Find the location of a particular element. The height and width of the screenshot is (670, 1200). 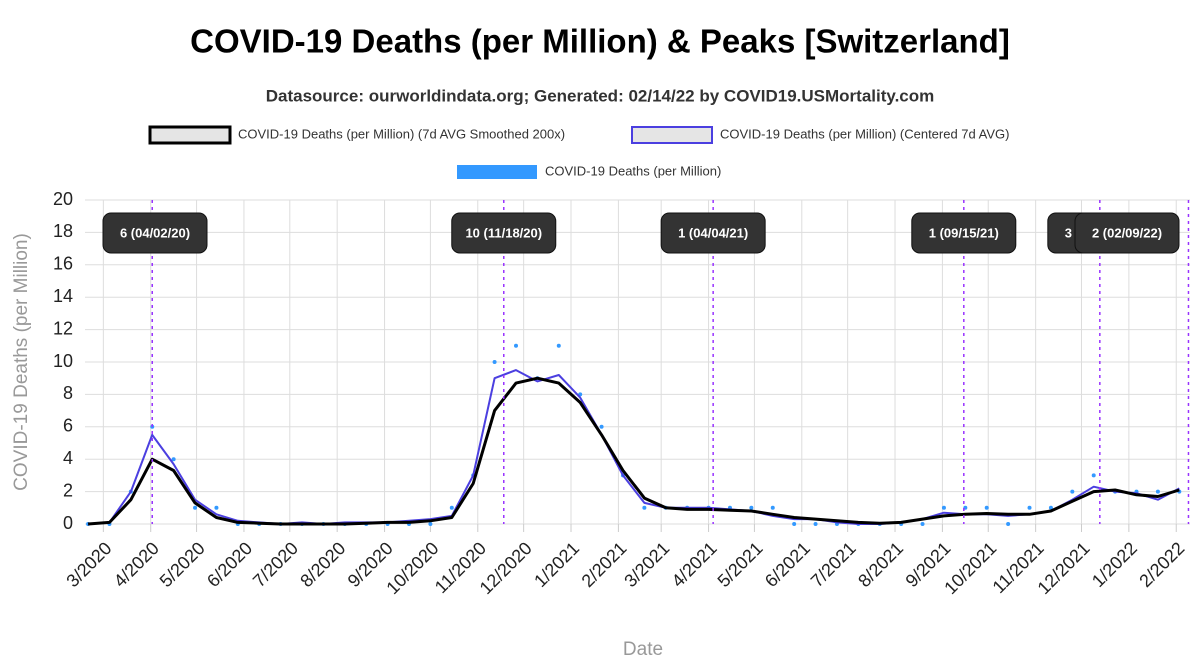

x-tick-label: 3/2020 is located at coordinates (88, 564).